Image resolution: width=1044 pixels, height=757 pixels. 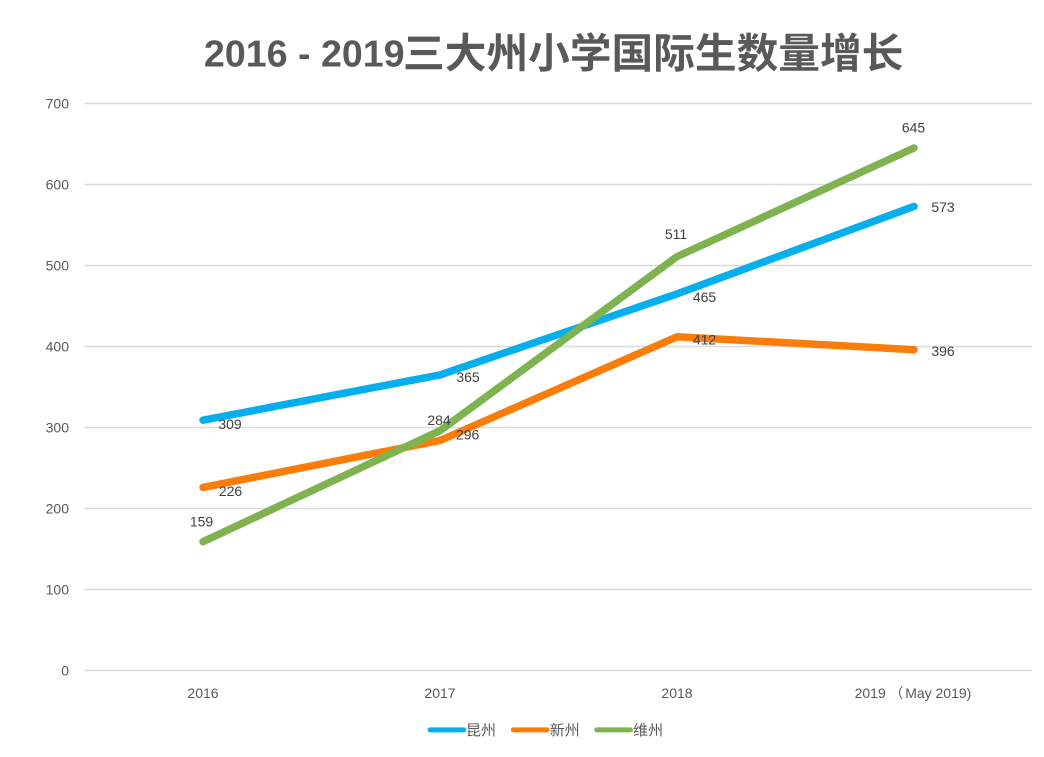 What do you see at coordinates (705, 340) in the screenshot?
I see `svg-text: 412` at bounding box center [705, 340].